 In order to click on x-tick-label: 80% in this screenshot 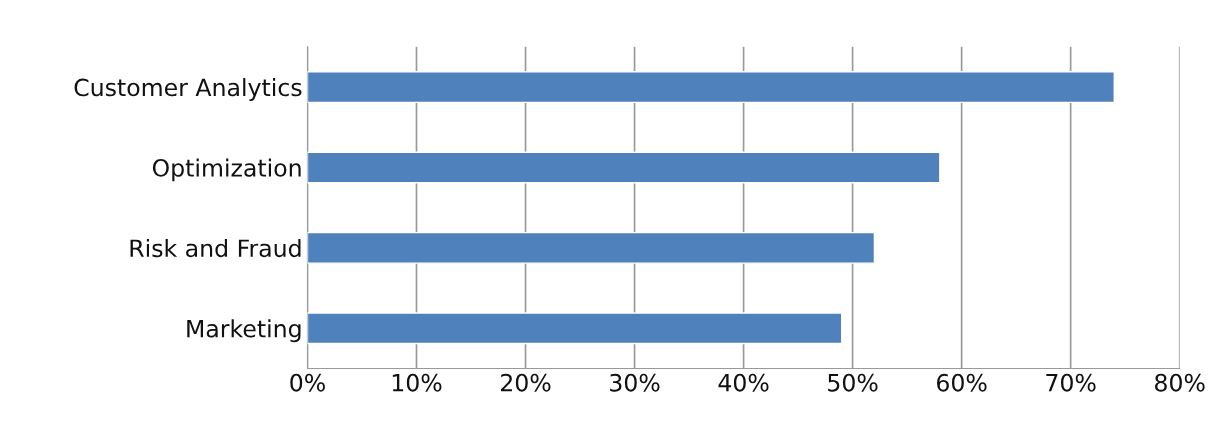, I will do `click(1180, 382)`.